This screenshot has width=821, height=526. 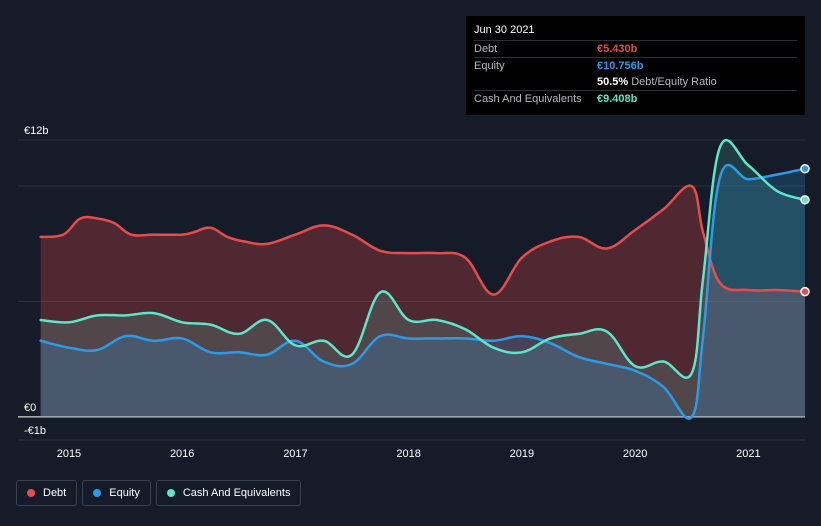 What do you see at coordinates (748, 454) in the screenshot?
I see `x-tick-label: 2021` at bounding box center [748, 454].